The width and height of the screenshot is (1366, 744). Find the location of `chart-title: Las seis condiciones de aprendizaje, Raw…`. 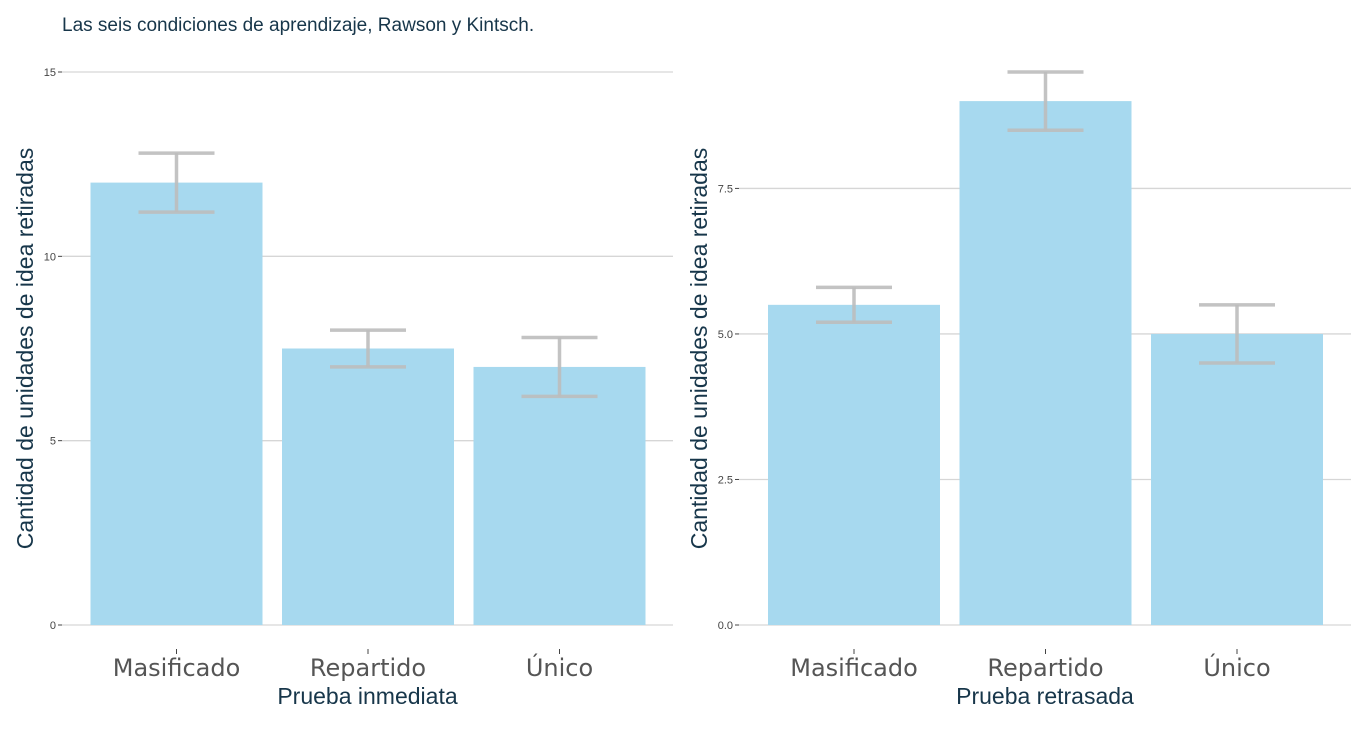

chart-title: Las seis condiciones de aprendizaje, Raw… is located at coordinates (298, 25).